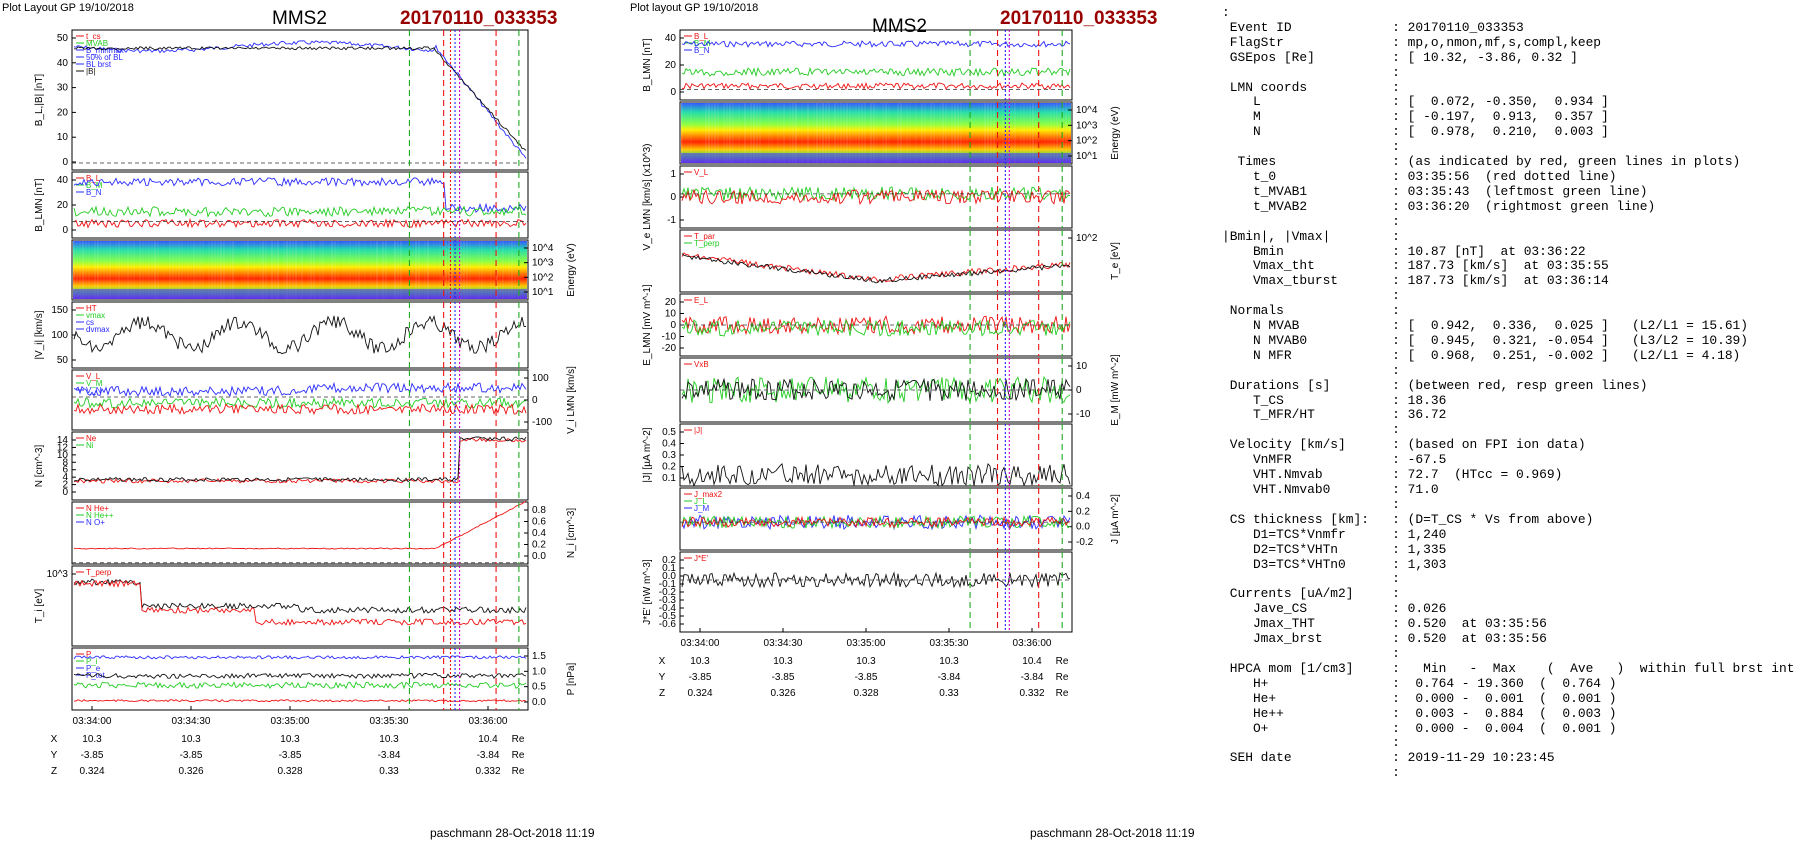  Describe the element at coordinates (94, 185) in the screenshot. I see `legend-entry: B_M` at that location.